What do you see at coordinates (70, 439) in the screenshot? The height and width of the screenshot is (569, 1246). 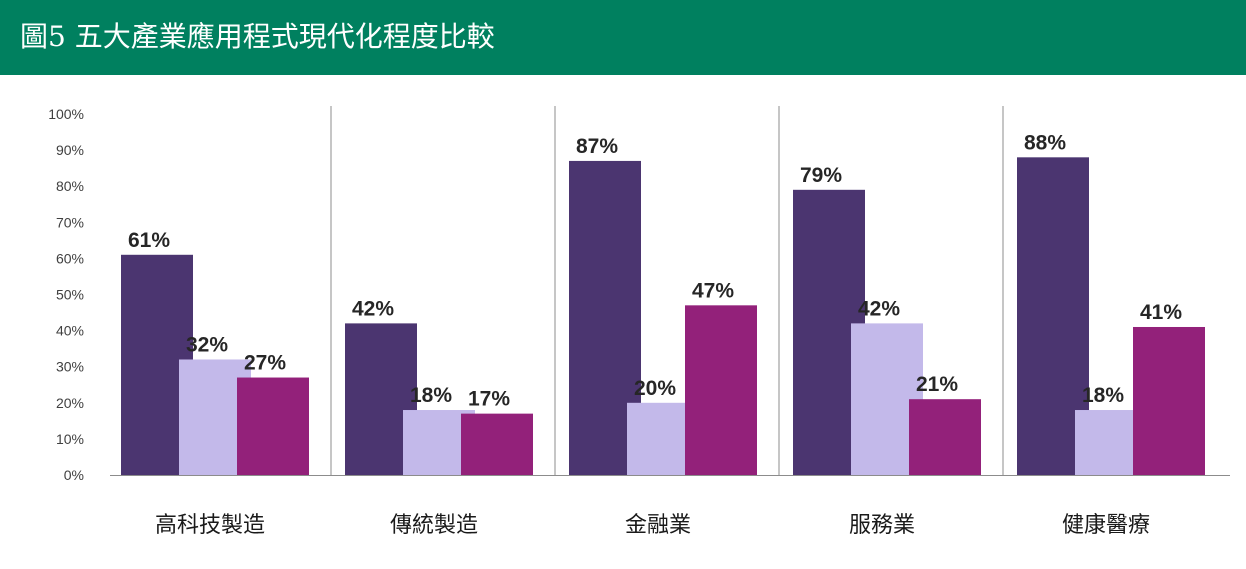 I see `y-tick-label: 10%` at bounding box center [70, 439].